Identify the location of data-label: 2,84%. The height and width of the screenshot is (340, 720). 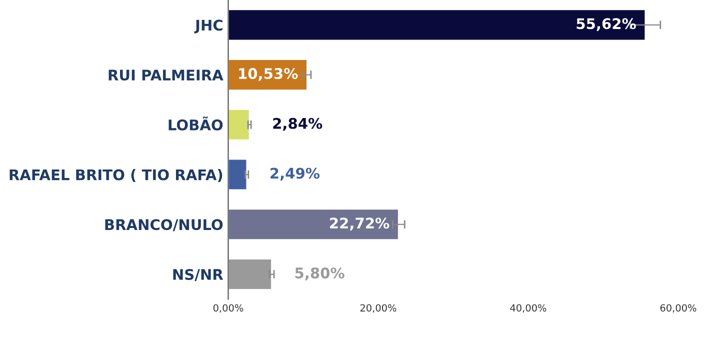
(297, 124).